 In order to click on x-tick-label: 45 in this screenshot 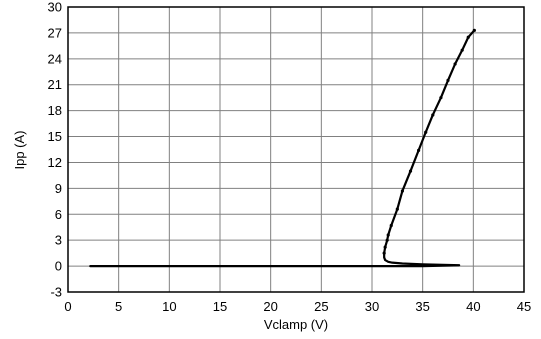, I will do `click(524, 306)`.